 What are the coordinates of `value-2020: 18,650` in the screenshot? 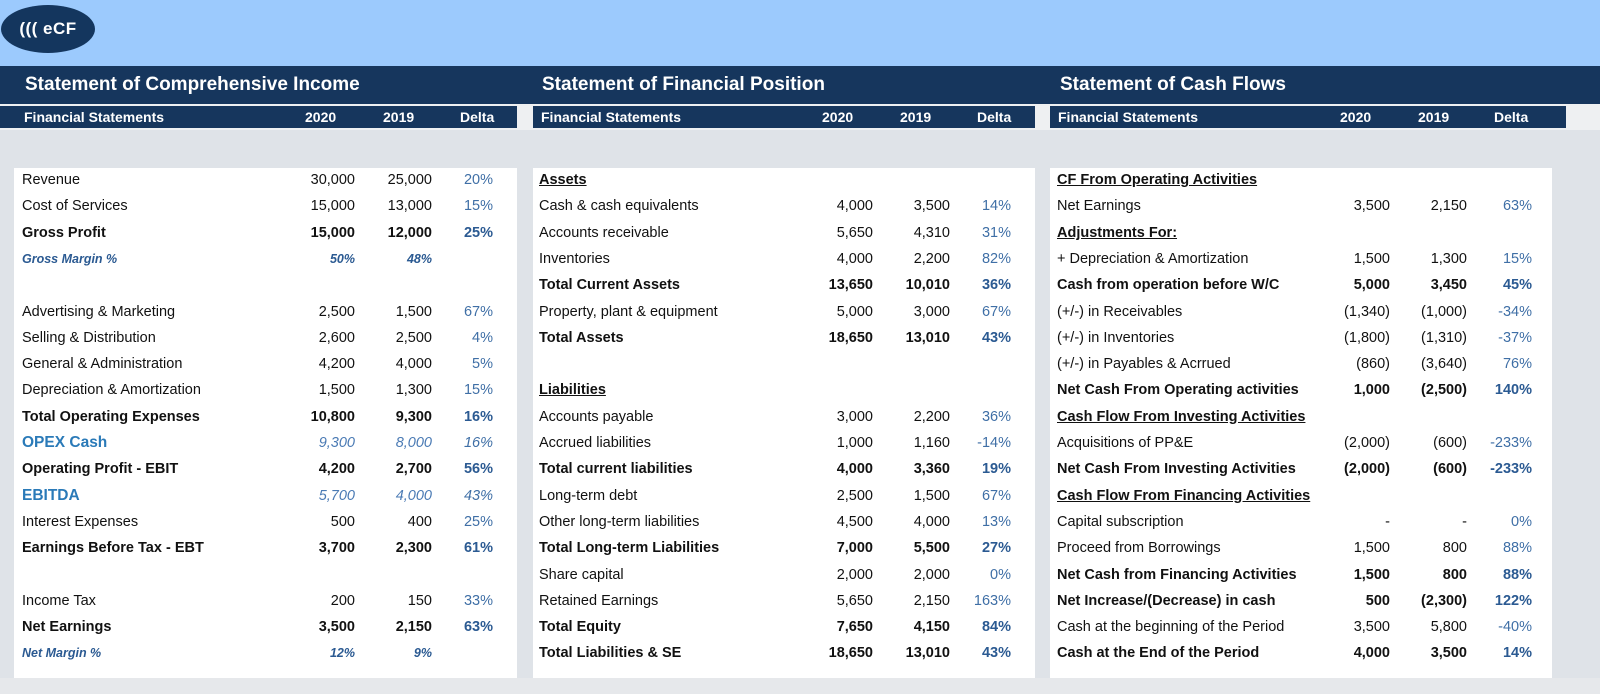 It's located at (850, 337).